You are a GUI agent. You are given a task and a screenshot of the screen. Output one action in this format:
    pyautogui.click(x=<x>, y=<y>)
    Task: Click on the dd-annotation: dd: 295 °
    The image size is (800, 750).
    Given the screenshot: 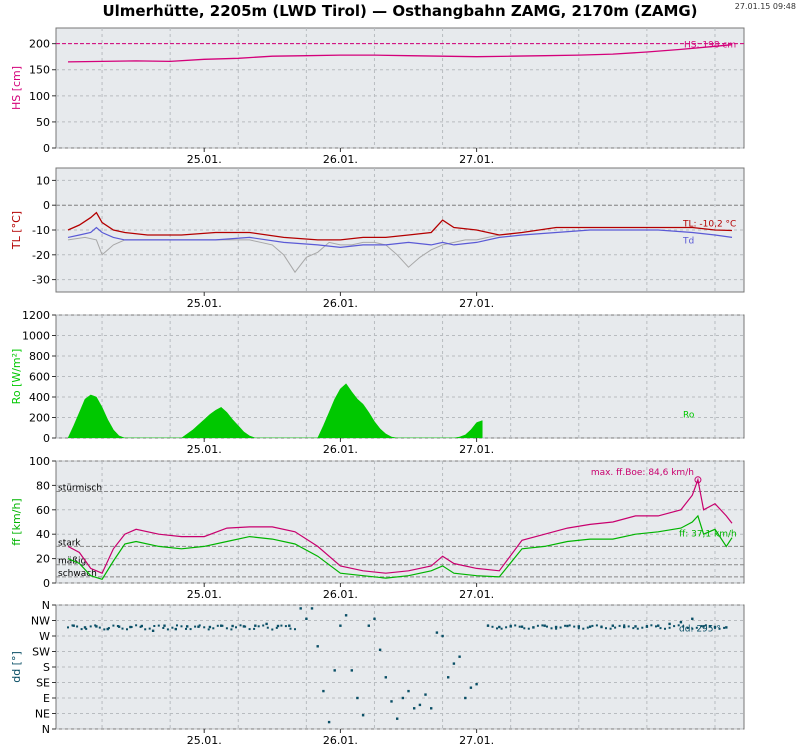 What is the action you would take?
    pyautogui.click(x=700, y=629)
    